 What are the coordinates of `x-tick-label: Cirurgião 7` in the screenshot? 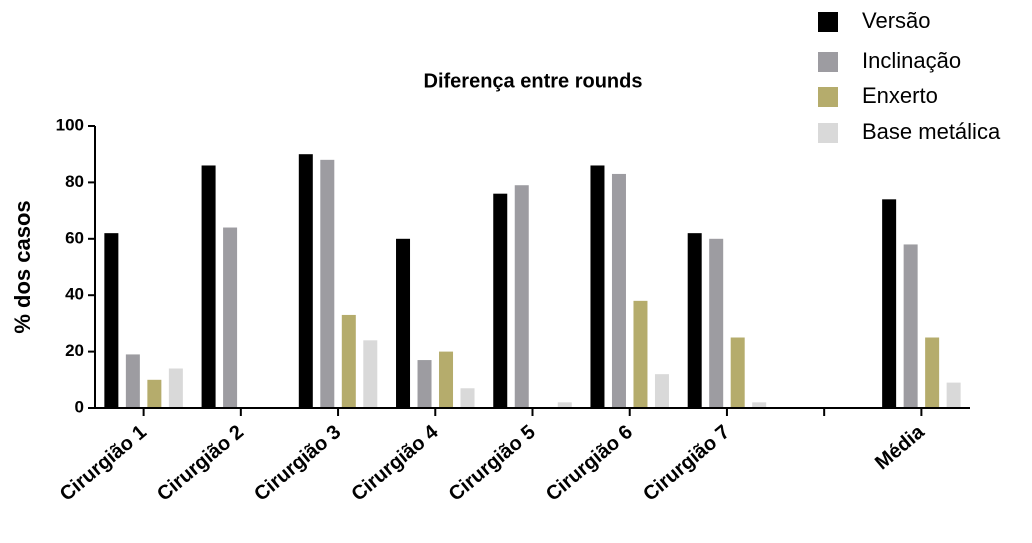 It's located at (686, 463).